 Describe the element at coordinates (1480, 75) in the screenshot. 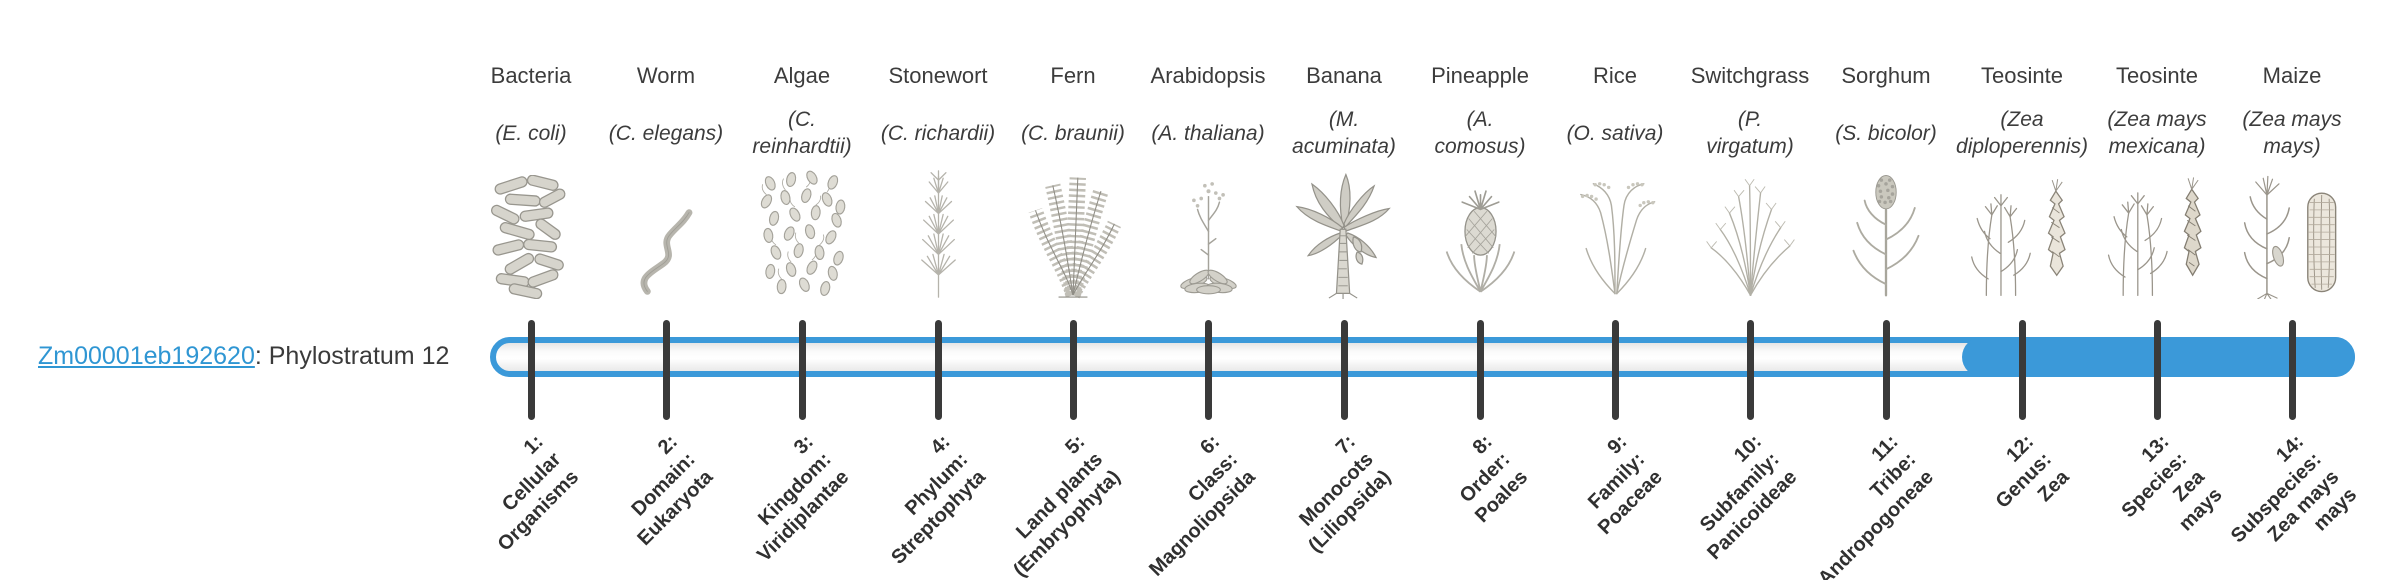

I see `organism-name: Pineapple` at that location.